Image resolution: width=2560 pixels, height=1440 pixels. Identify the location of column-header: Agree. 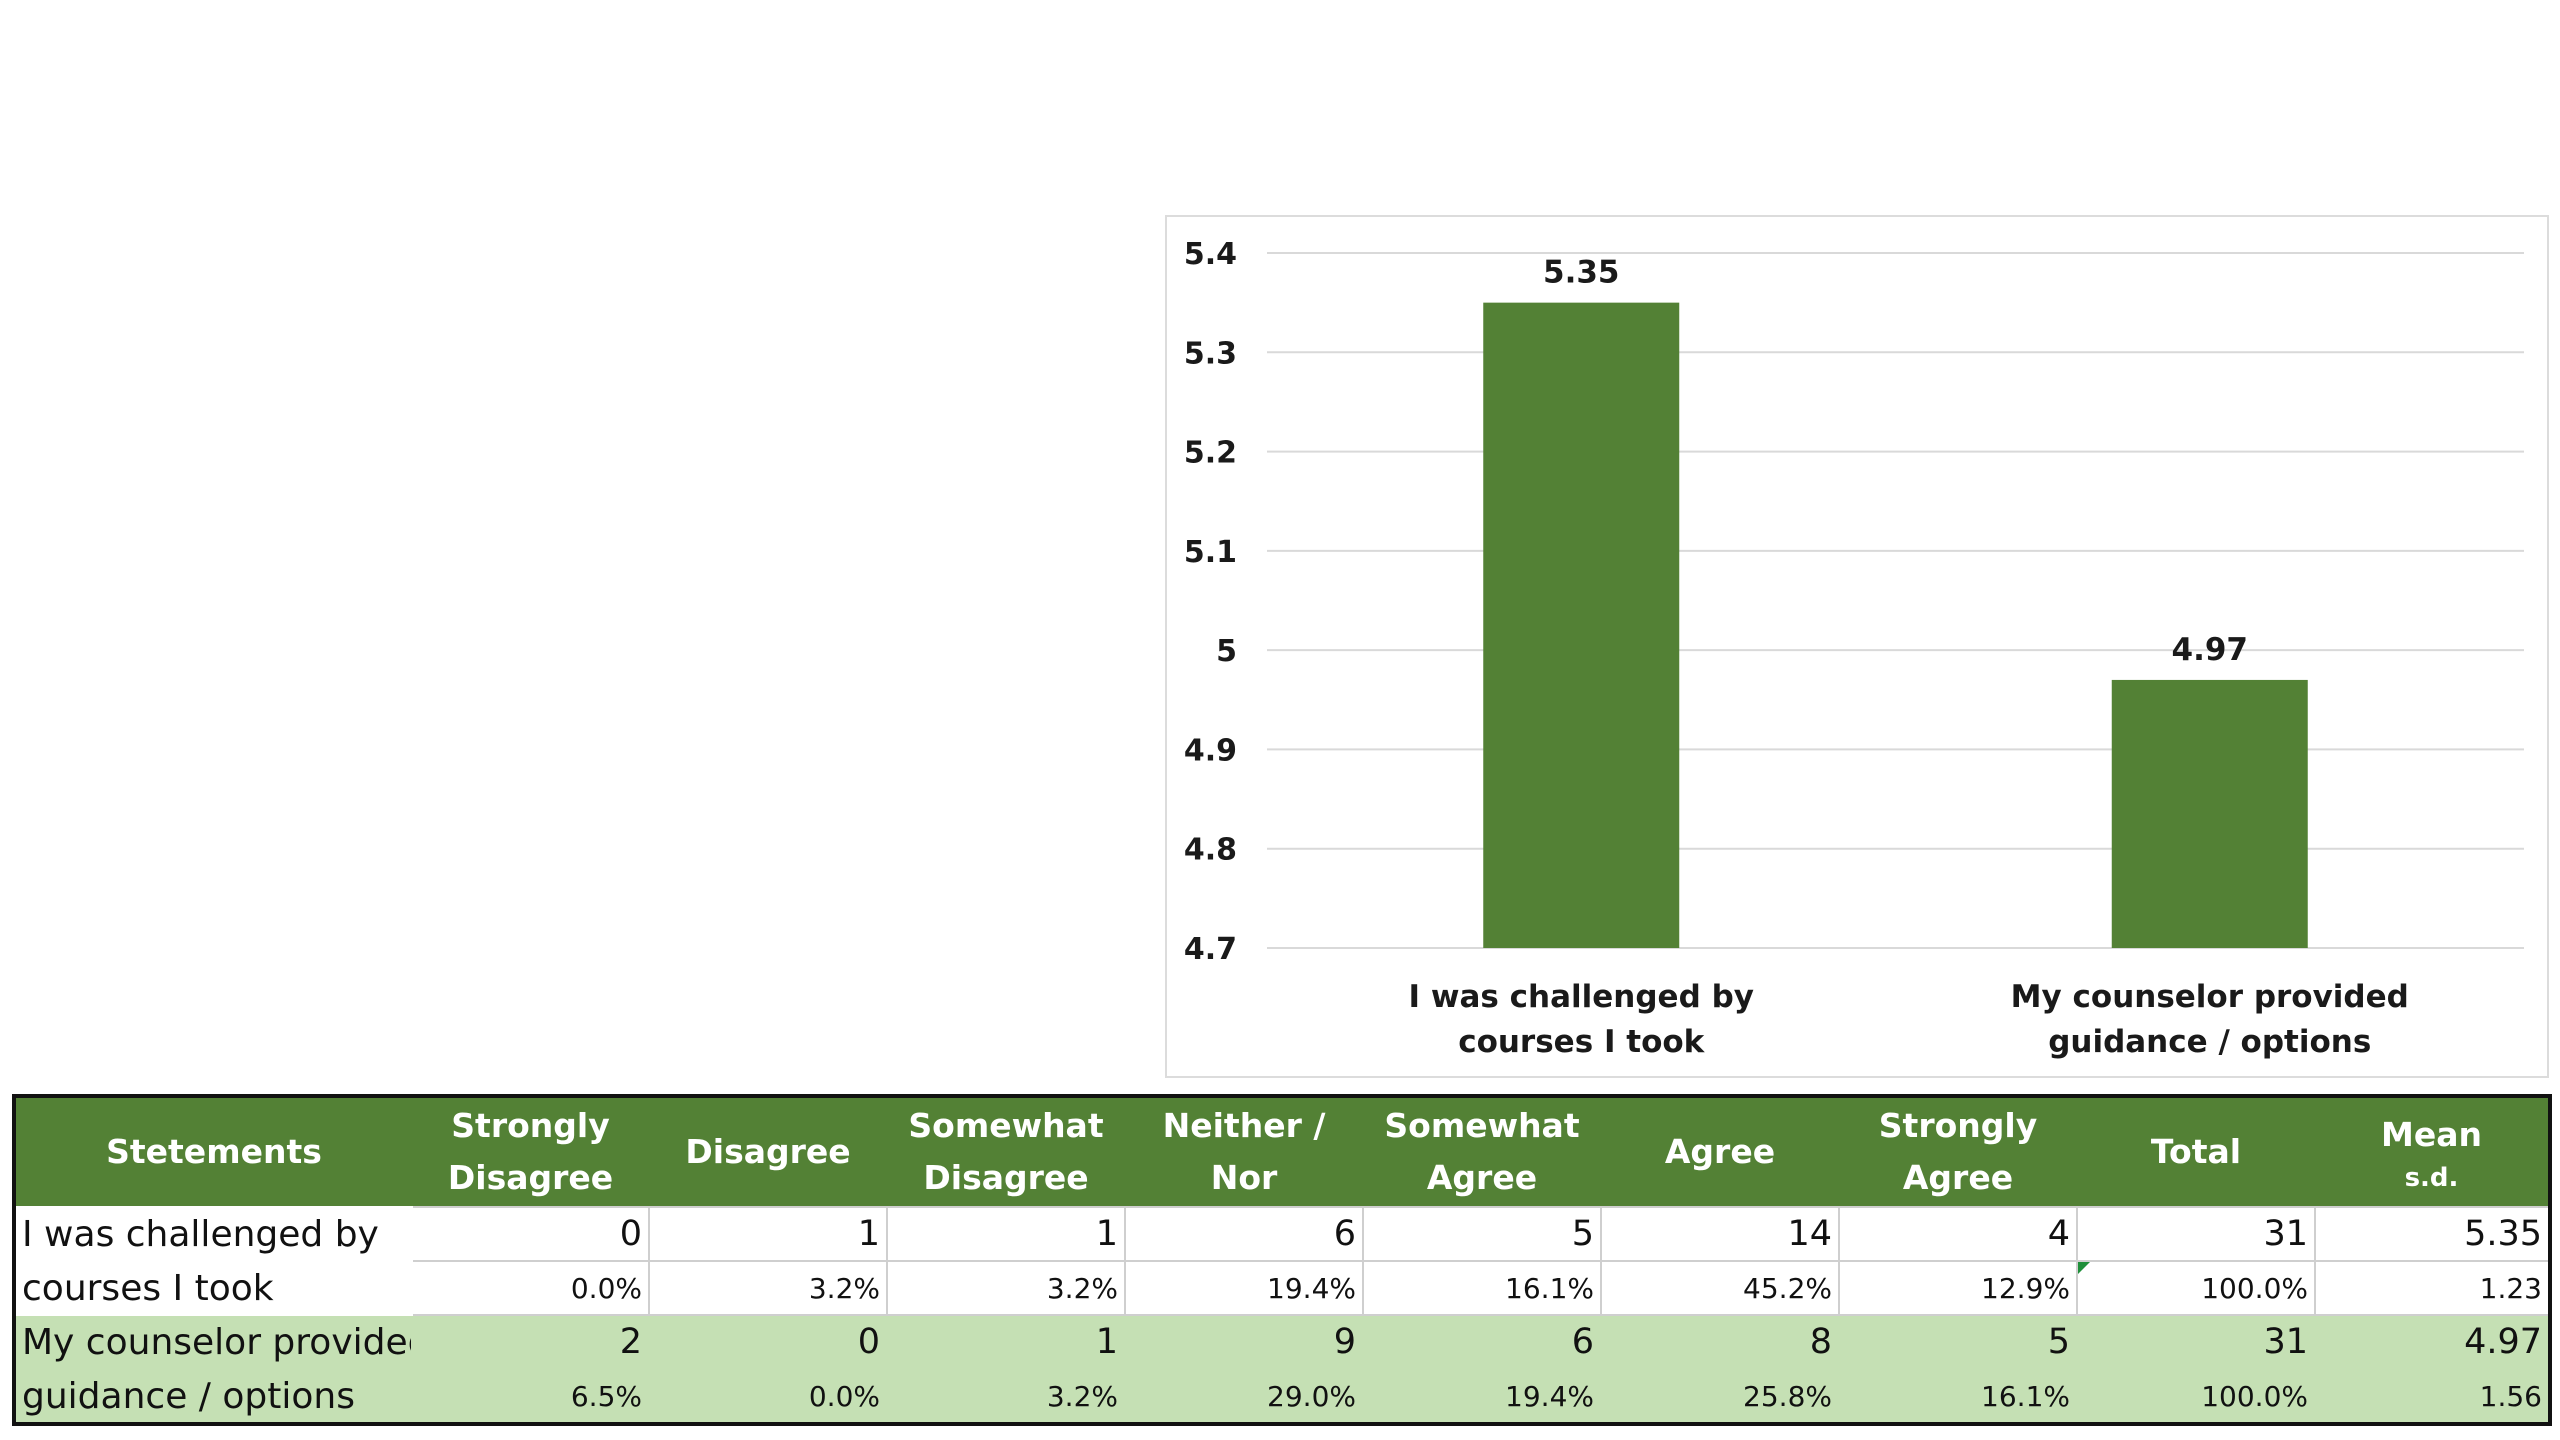
(1720, 1151).